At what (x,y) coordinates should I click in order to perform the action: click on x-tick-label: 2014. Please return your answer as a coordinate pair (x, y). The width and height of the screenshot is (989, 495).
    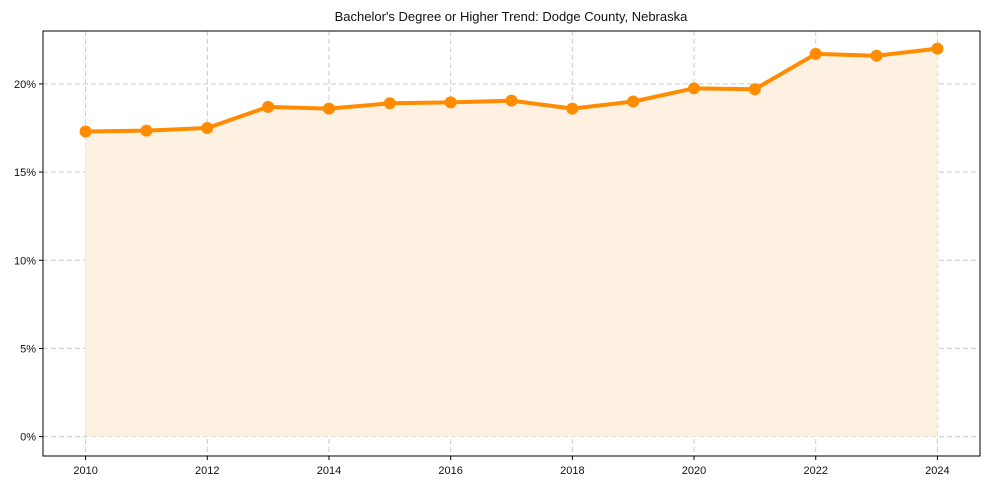
    Looking at the image, I should click on (329, 471).